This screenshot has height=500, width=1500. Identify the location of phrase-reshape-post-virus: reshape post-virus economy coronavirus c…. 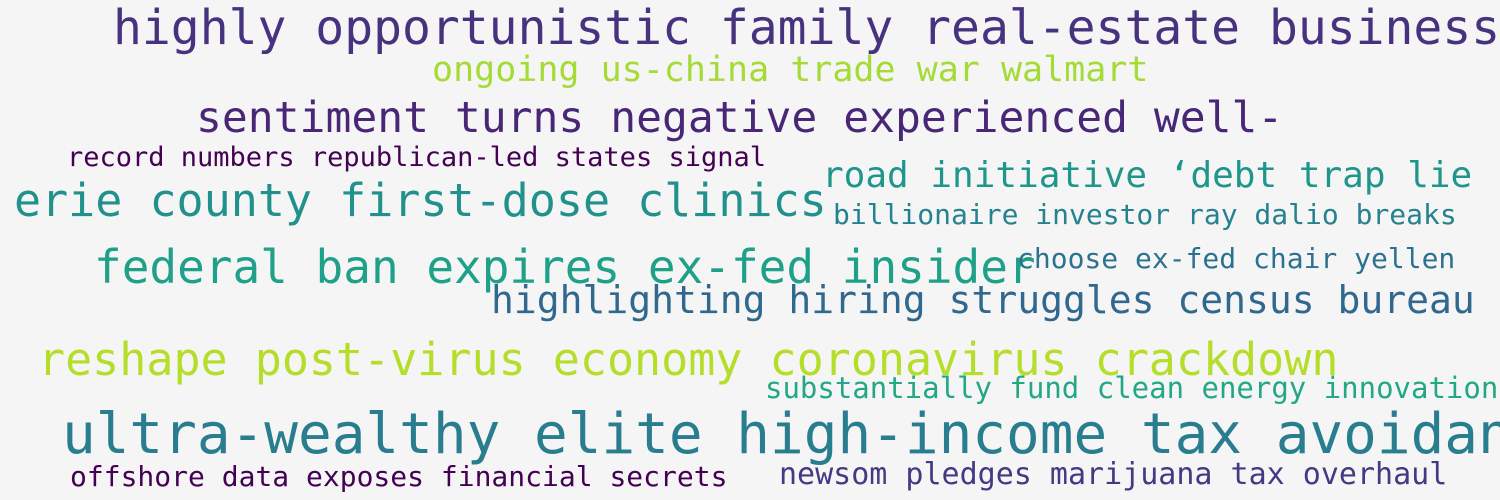
(688, 359).